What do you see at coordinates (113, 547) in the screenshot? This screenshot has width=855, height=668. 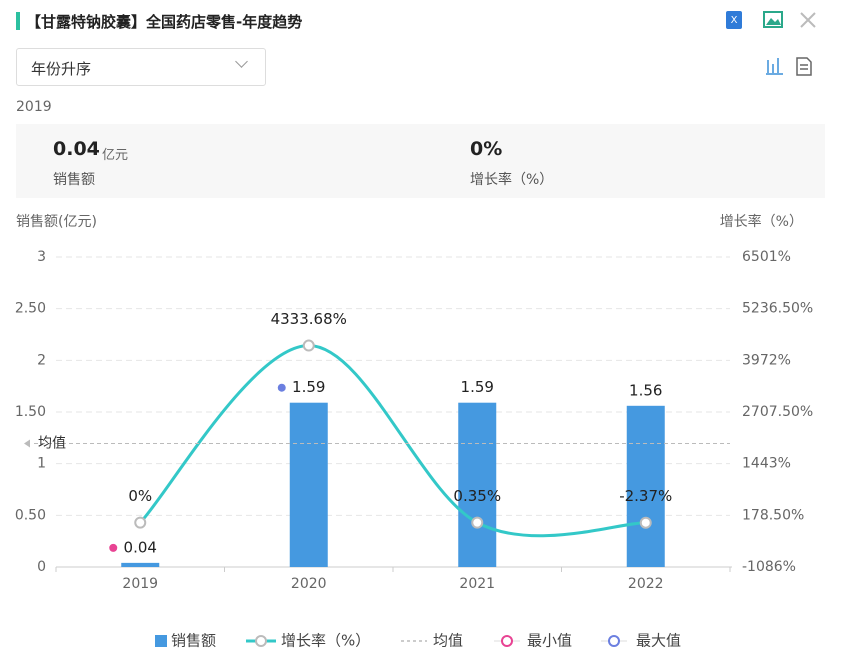 I see `min-marker` at bounding box center [113, 547].